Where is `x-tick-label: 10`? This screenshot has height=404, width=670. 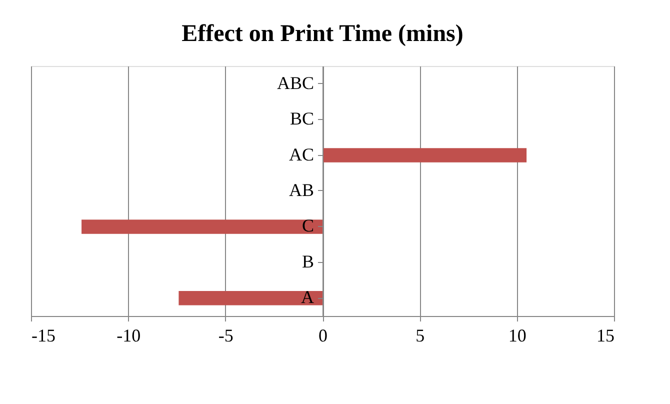 x-tick-label: 10 is located at coordinates (517, 336).